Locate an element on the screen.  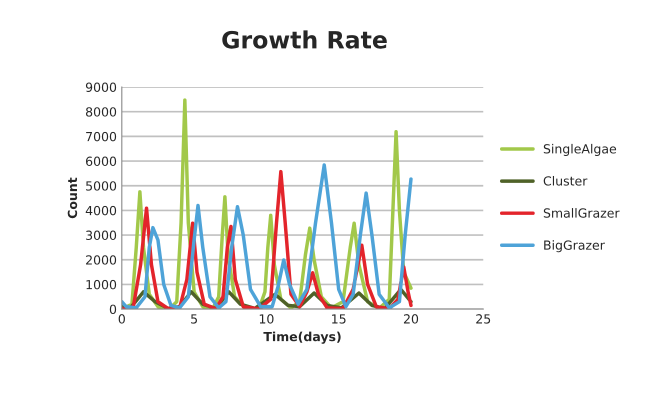
legend-label: BigGrazer is located at coordinates (574, 246).